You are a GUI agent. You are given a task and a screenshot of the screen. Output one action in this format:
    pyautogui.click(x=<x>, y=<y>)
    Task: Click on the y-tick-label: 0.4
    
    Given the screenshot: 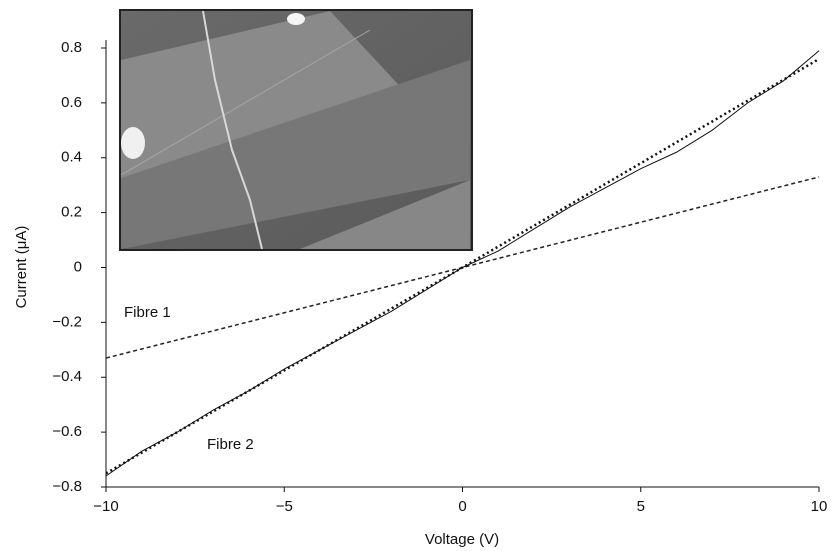 What is the action you would take?
    pyautogui.click(x=71, y=157)
    